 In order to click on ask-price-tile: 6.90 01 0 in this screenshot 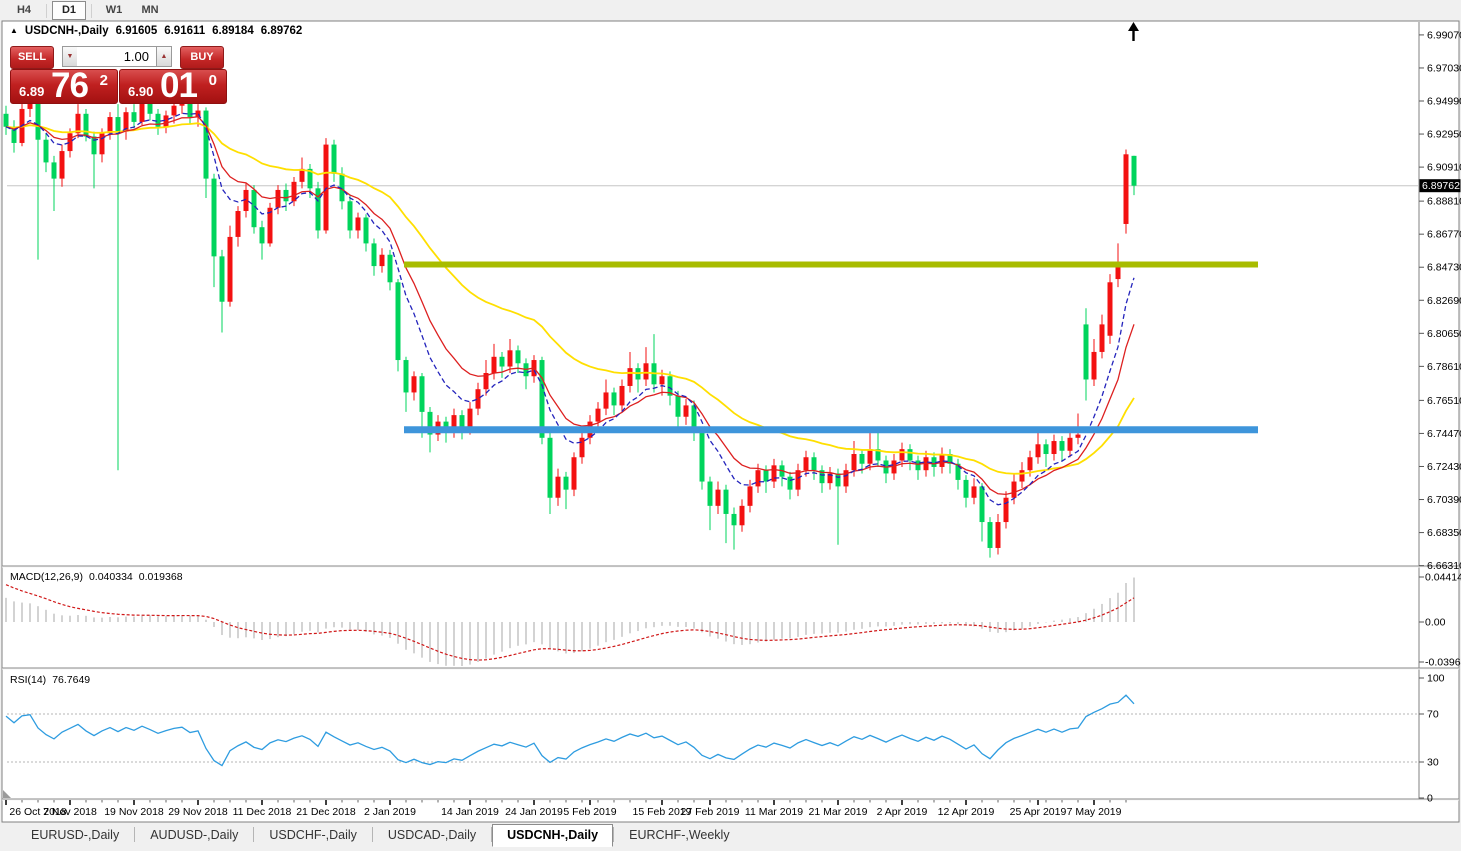, I will do `click(173, 85)`.